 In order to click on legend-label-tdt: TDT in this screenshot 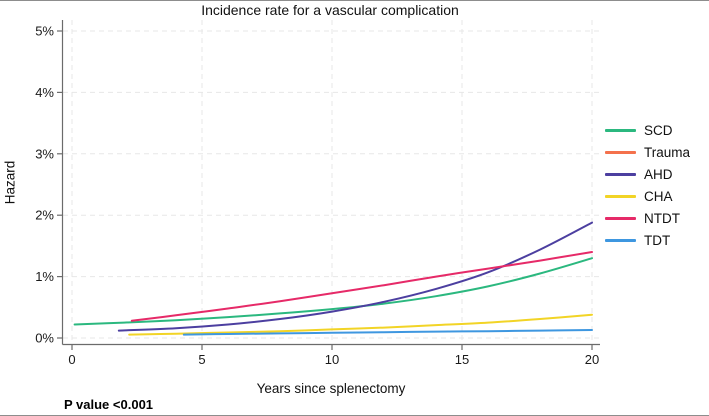, I will do `click(657, 240)`.